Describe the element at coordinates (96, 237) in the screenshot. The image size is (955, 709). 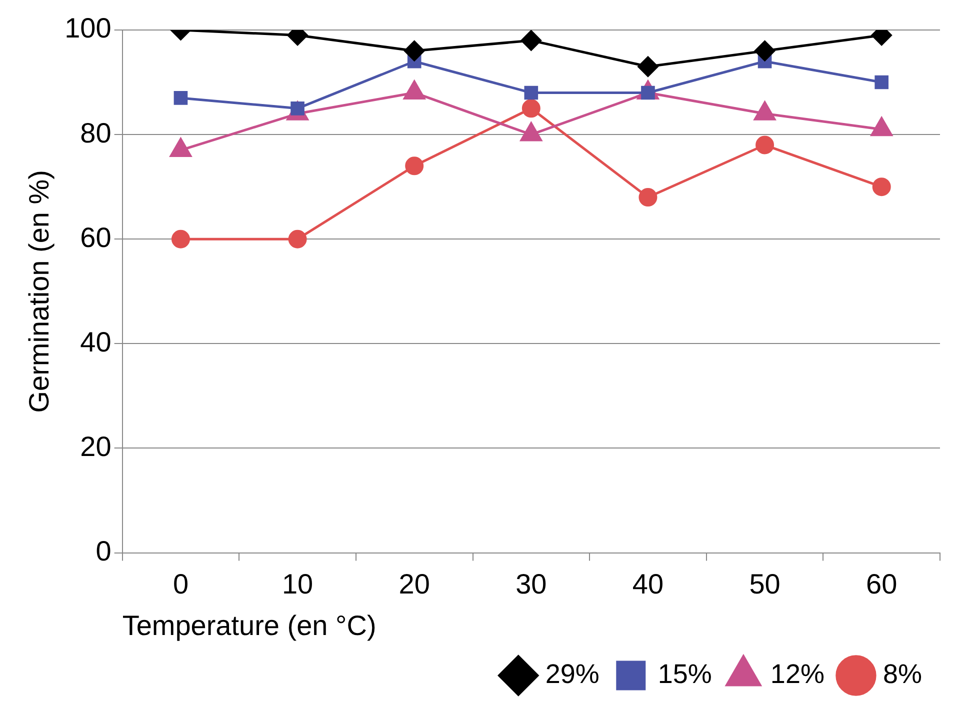
I see `y-tick-label: 60` at that location.